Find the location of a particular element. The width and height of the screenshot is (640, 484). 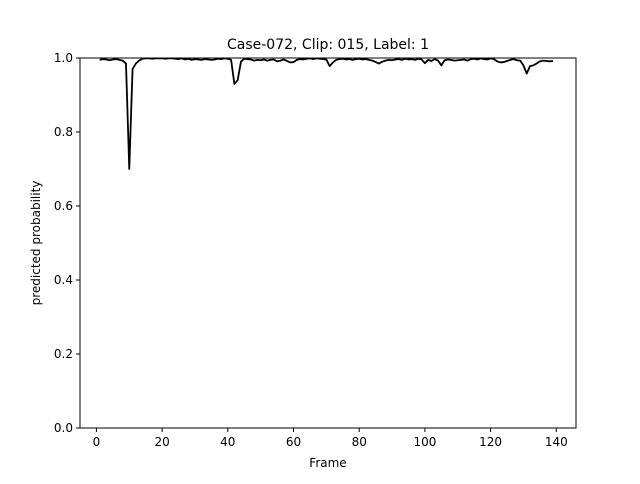

chart-title: Case-072, Clip: 015, Label: 1 is located at coordinates (328, 45).